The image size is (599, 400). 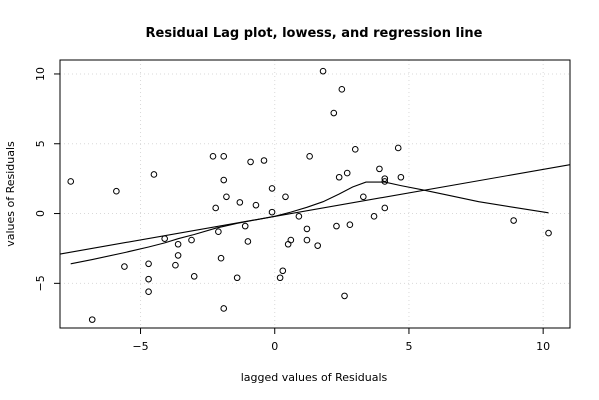 I want to click on y-axis: −5 0 5 10, so click(x=47, y=179).